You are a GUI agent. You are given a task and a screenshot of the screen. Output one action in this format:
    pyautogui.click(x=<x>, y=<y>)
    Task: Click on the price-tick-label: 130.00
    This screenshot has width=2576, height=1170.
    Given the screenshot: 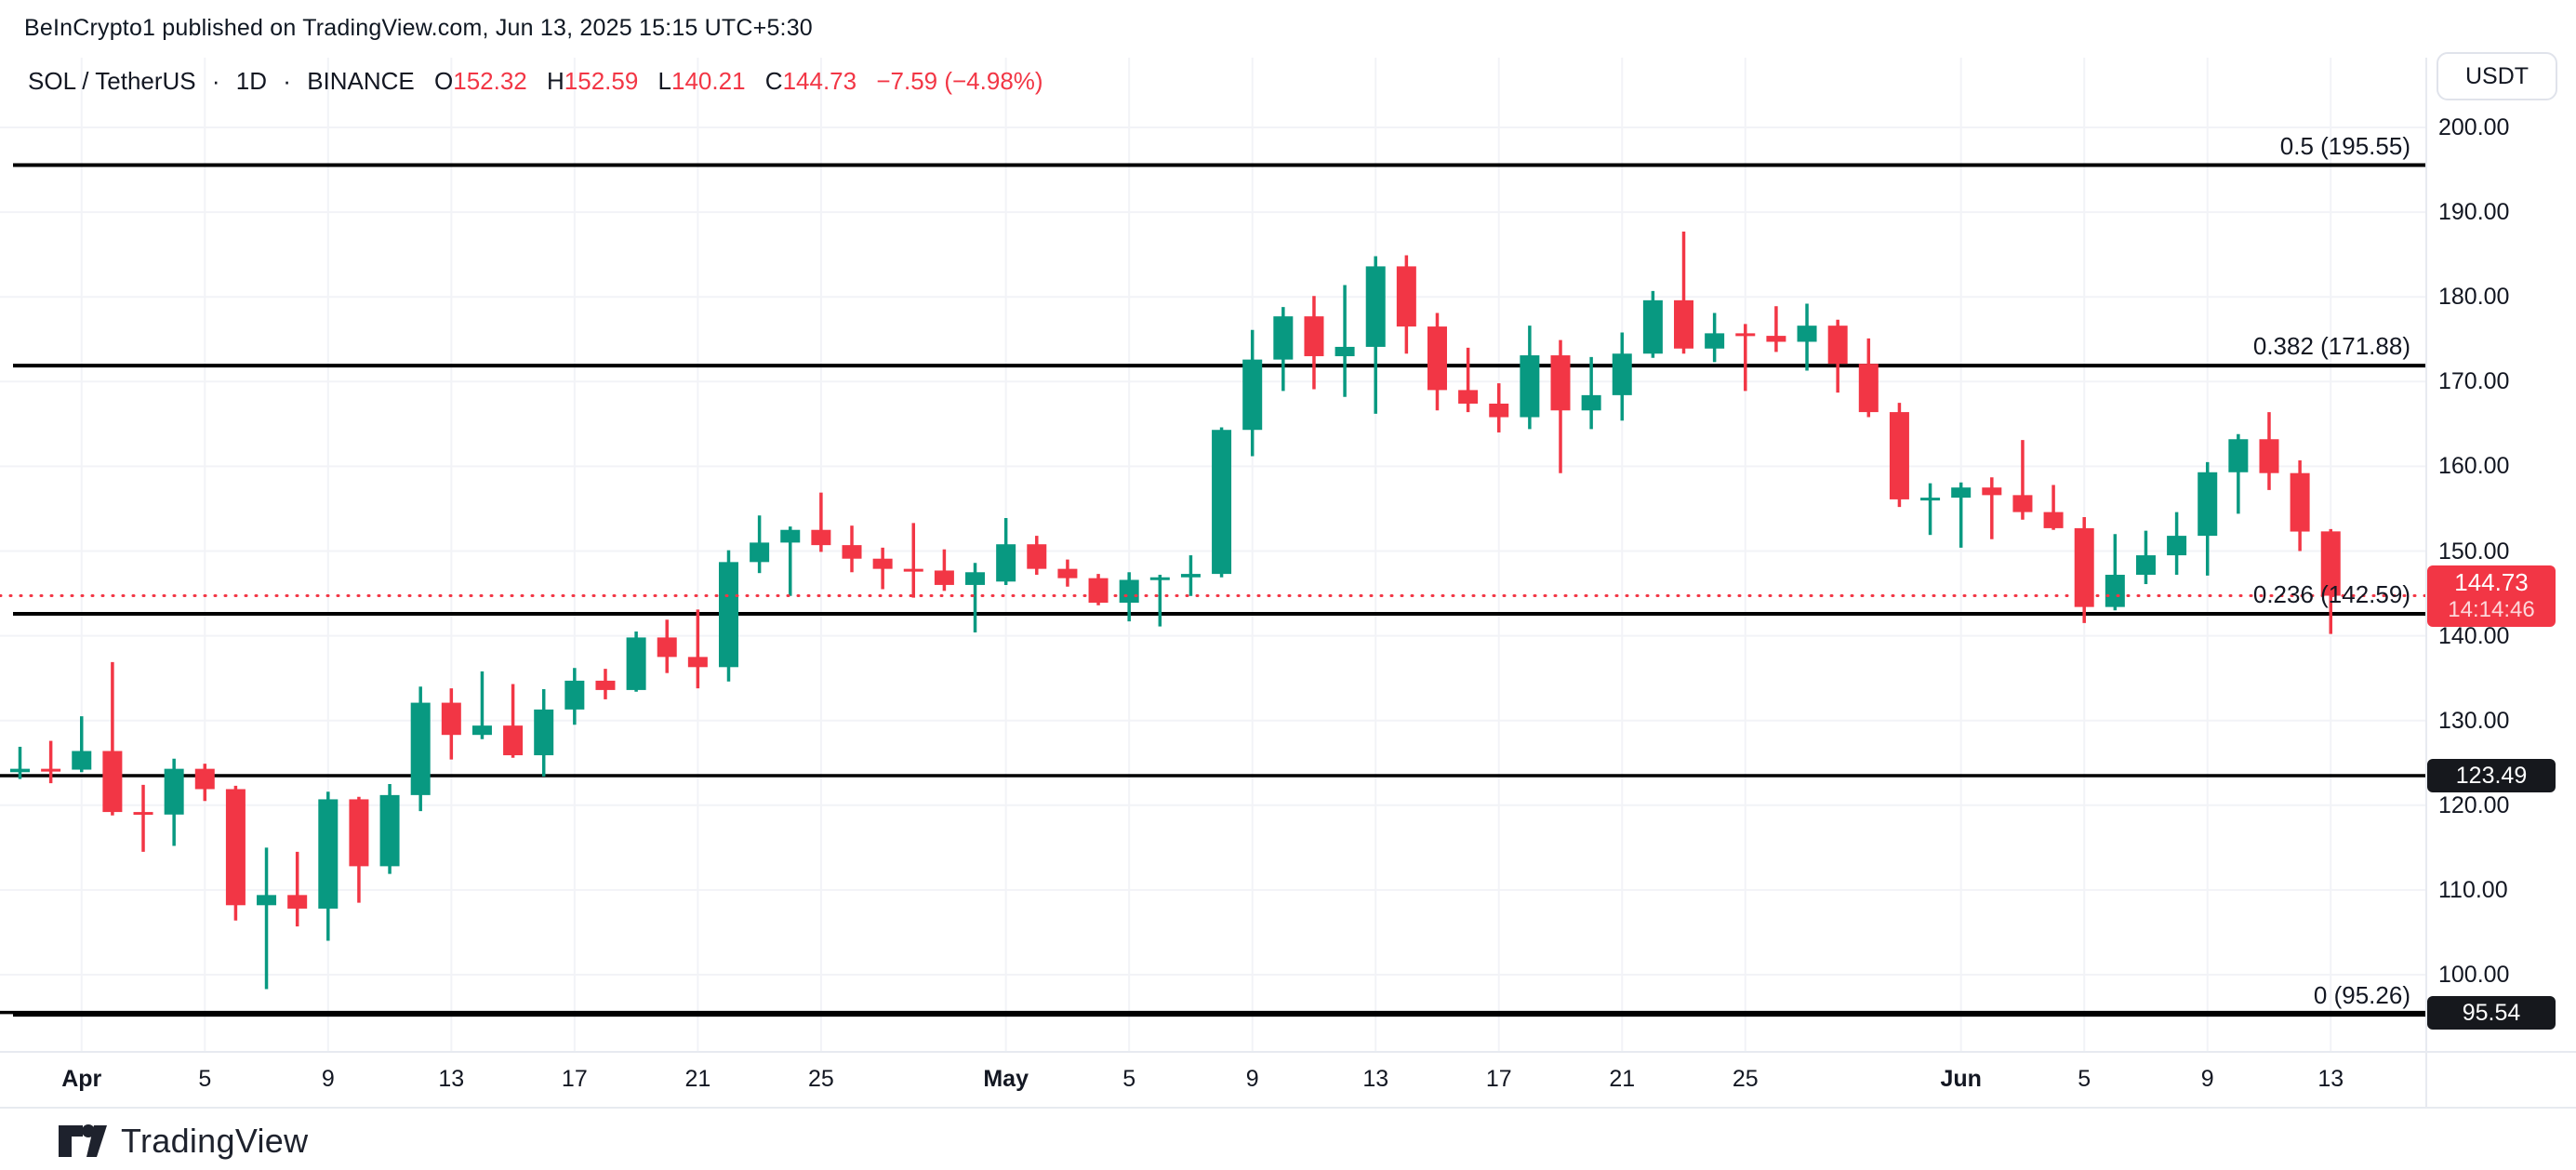 What is the action you would take?
    pyautogui.click(x=2474, y=720)
    